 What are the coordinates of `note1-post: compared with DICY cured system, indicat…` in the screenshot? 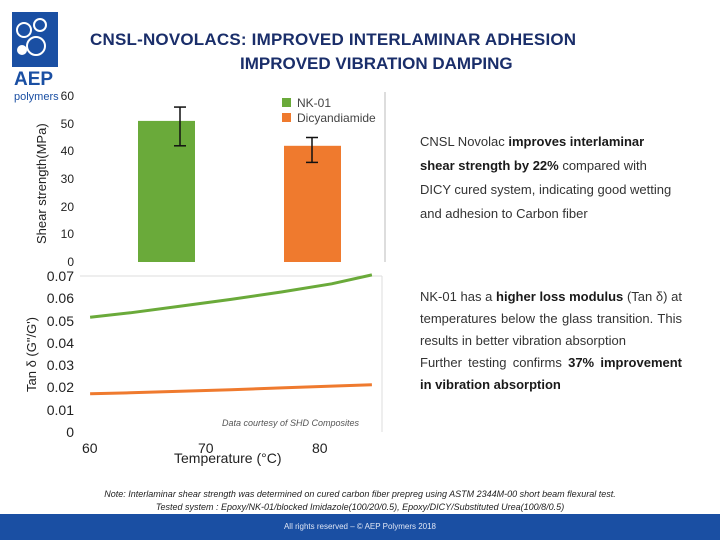 It's located at (546, 189).